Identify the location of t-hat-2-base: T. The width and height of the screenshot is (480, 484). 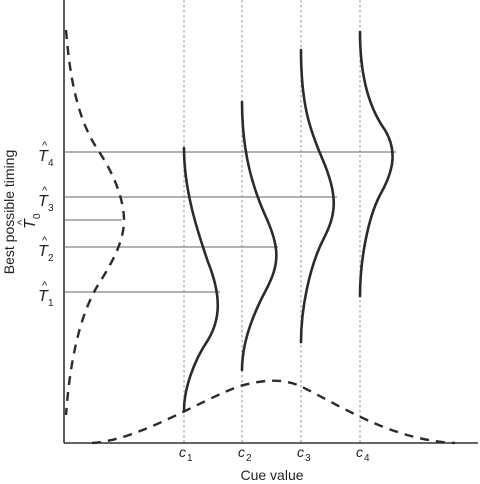
(43, 251).